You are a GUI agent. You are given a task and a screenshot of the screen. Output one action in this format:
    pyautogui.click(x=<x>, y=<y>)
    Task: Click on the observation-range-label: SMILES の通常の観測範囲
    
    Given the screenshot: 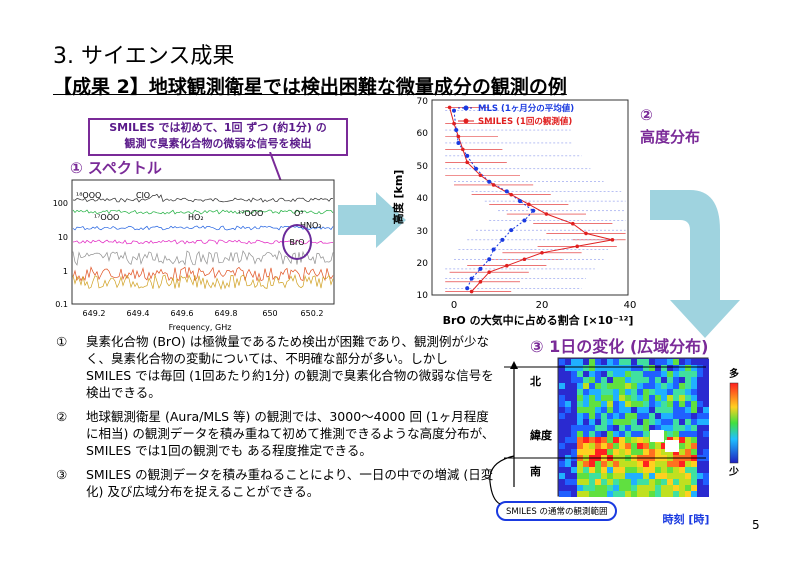 What is the action you would take?
    pyautogui.click(x=557, y=511)
    